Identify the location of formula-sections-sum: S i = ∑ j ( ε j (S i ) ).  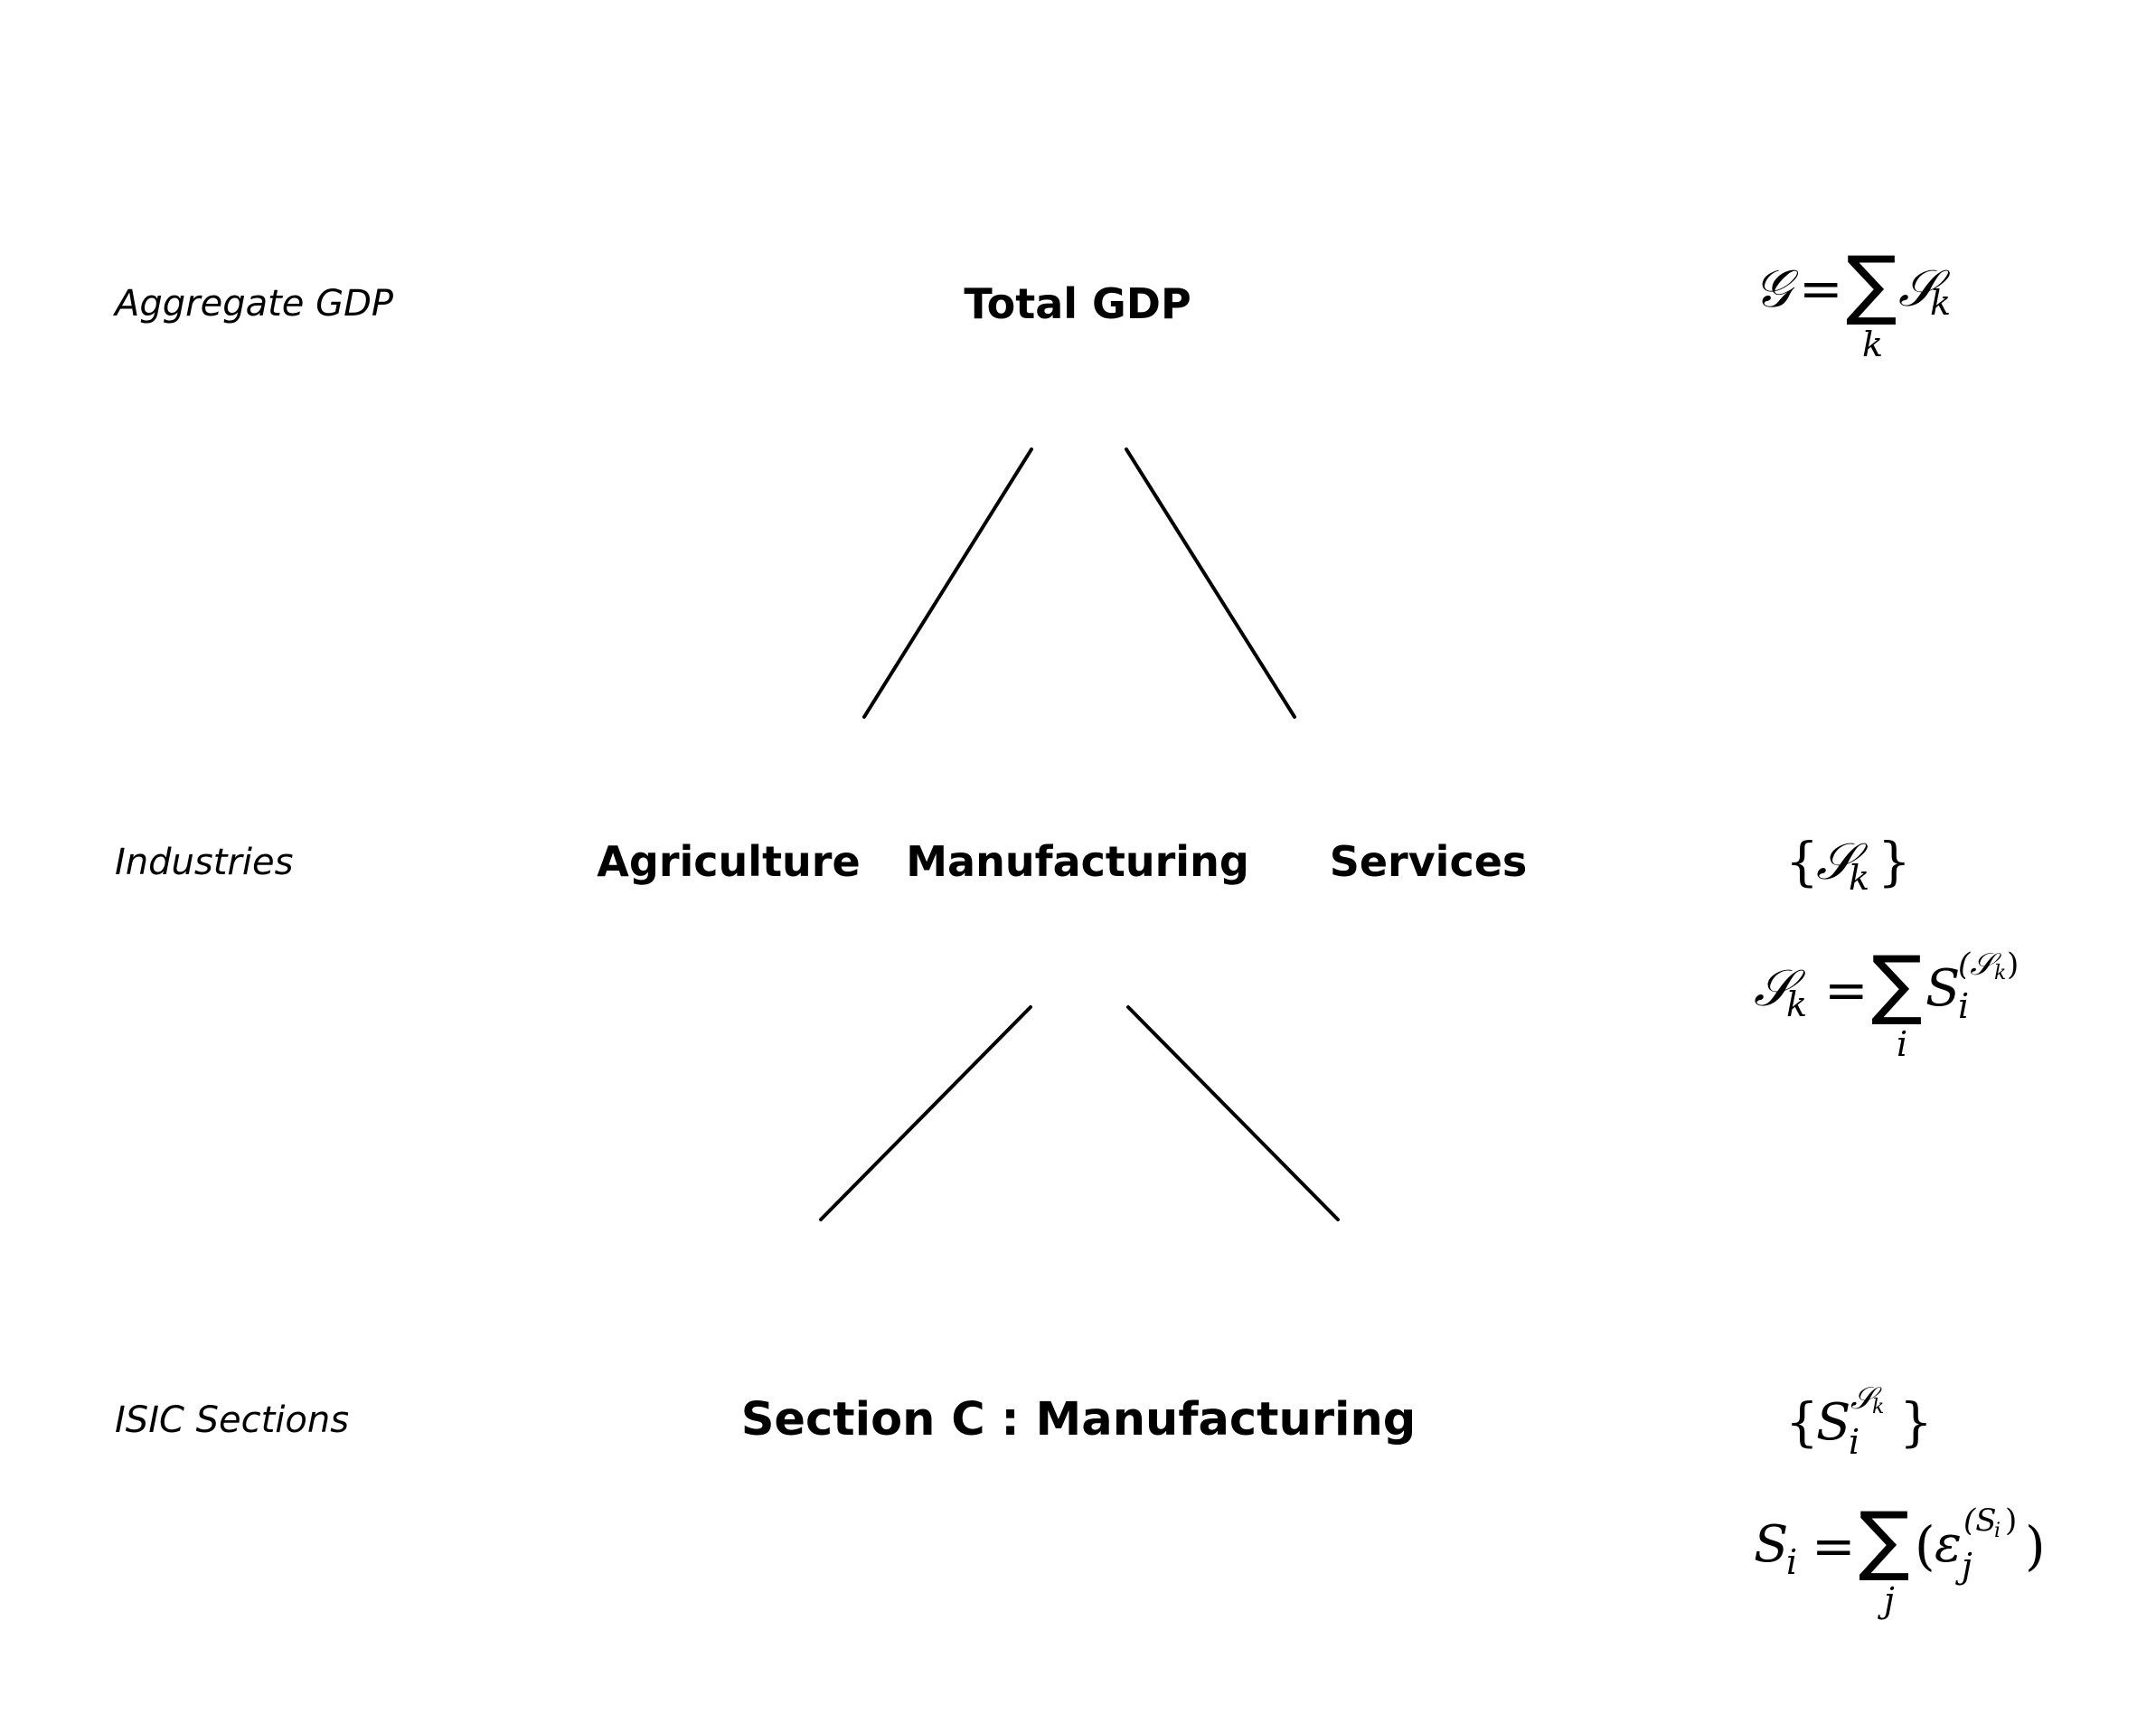
(1907, 1559).